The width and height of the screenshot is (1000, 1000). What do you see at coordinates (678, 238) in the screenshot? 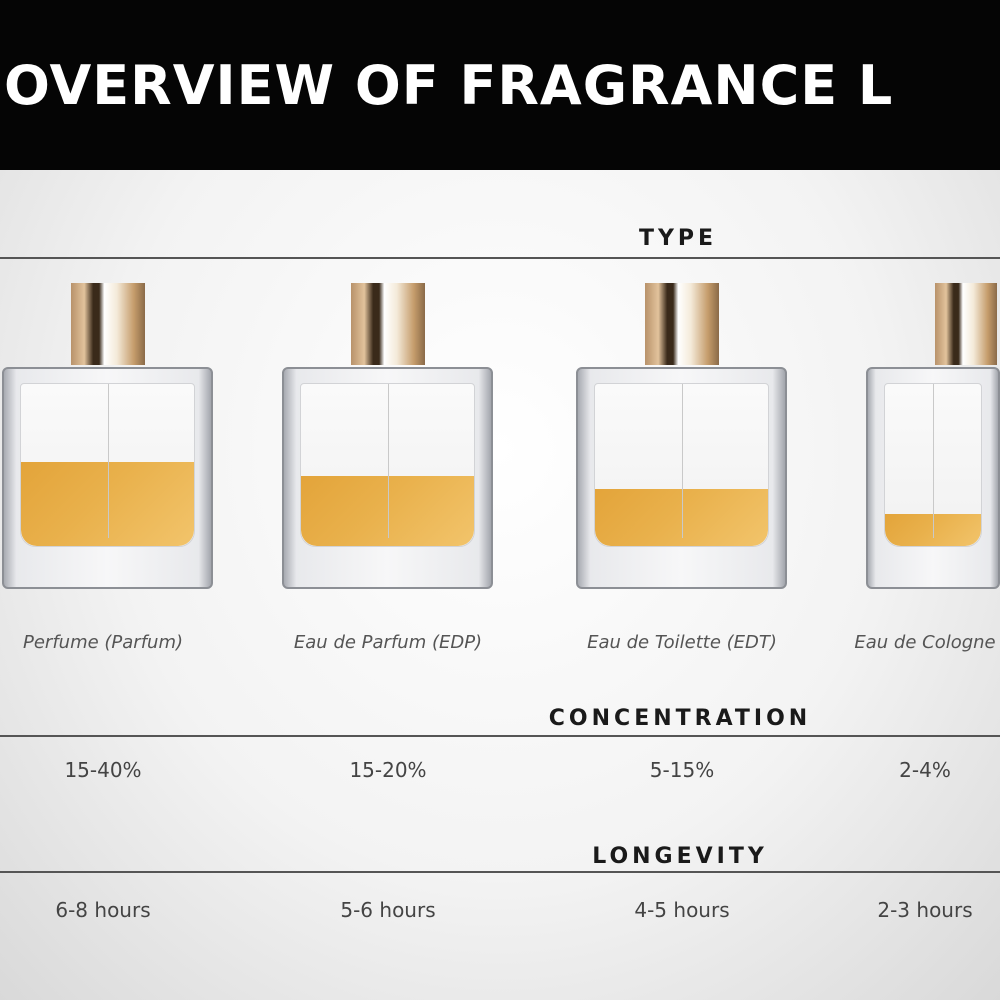
I see `type-heading: TYPE` at bounding box center [678, 238].